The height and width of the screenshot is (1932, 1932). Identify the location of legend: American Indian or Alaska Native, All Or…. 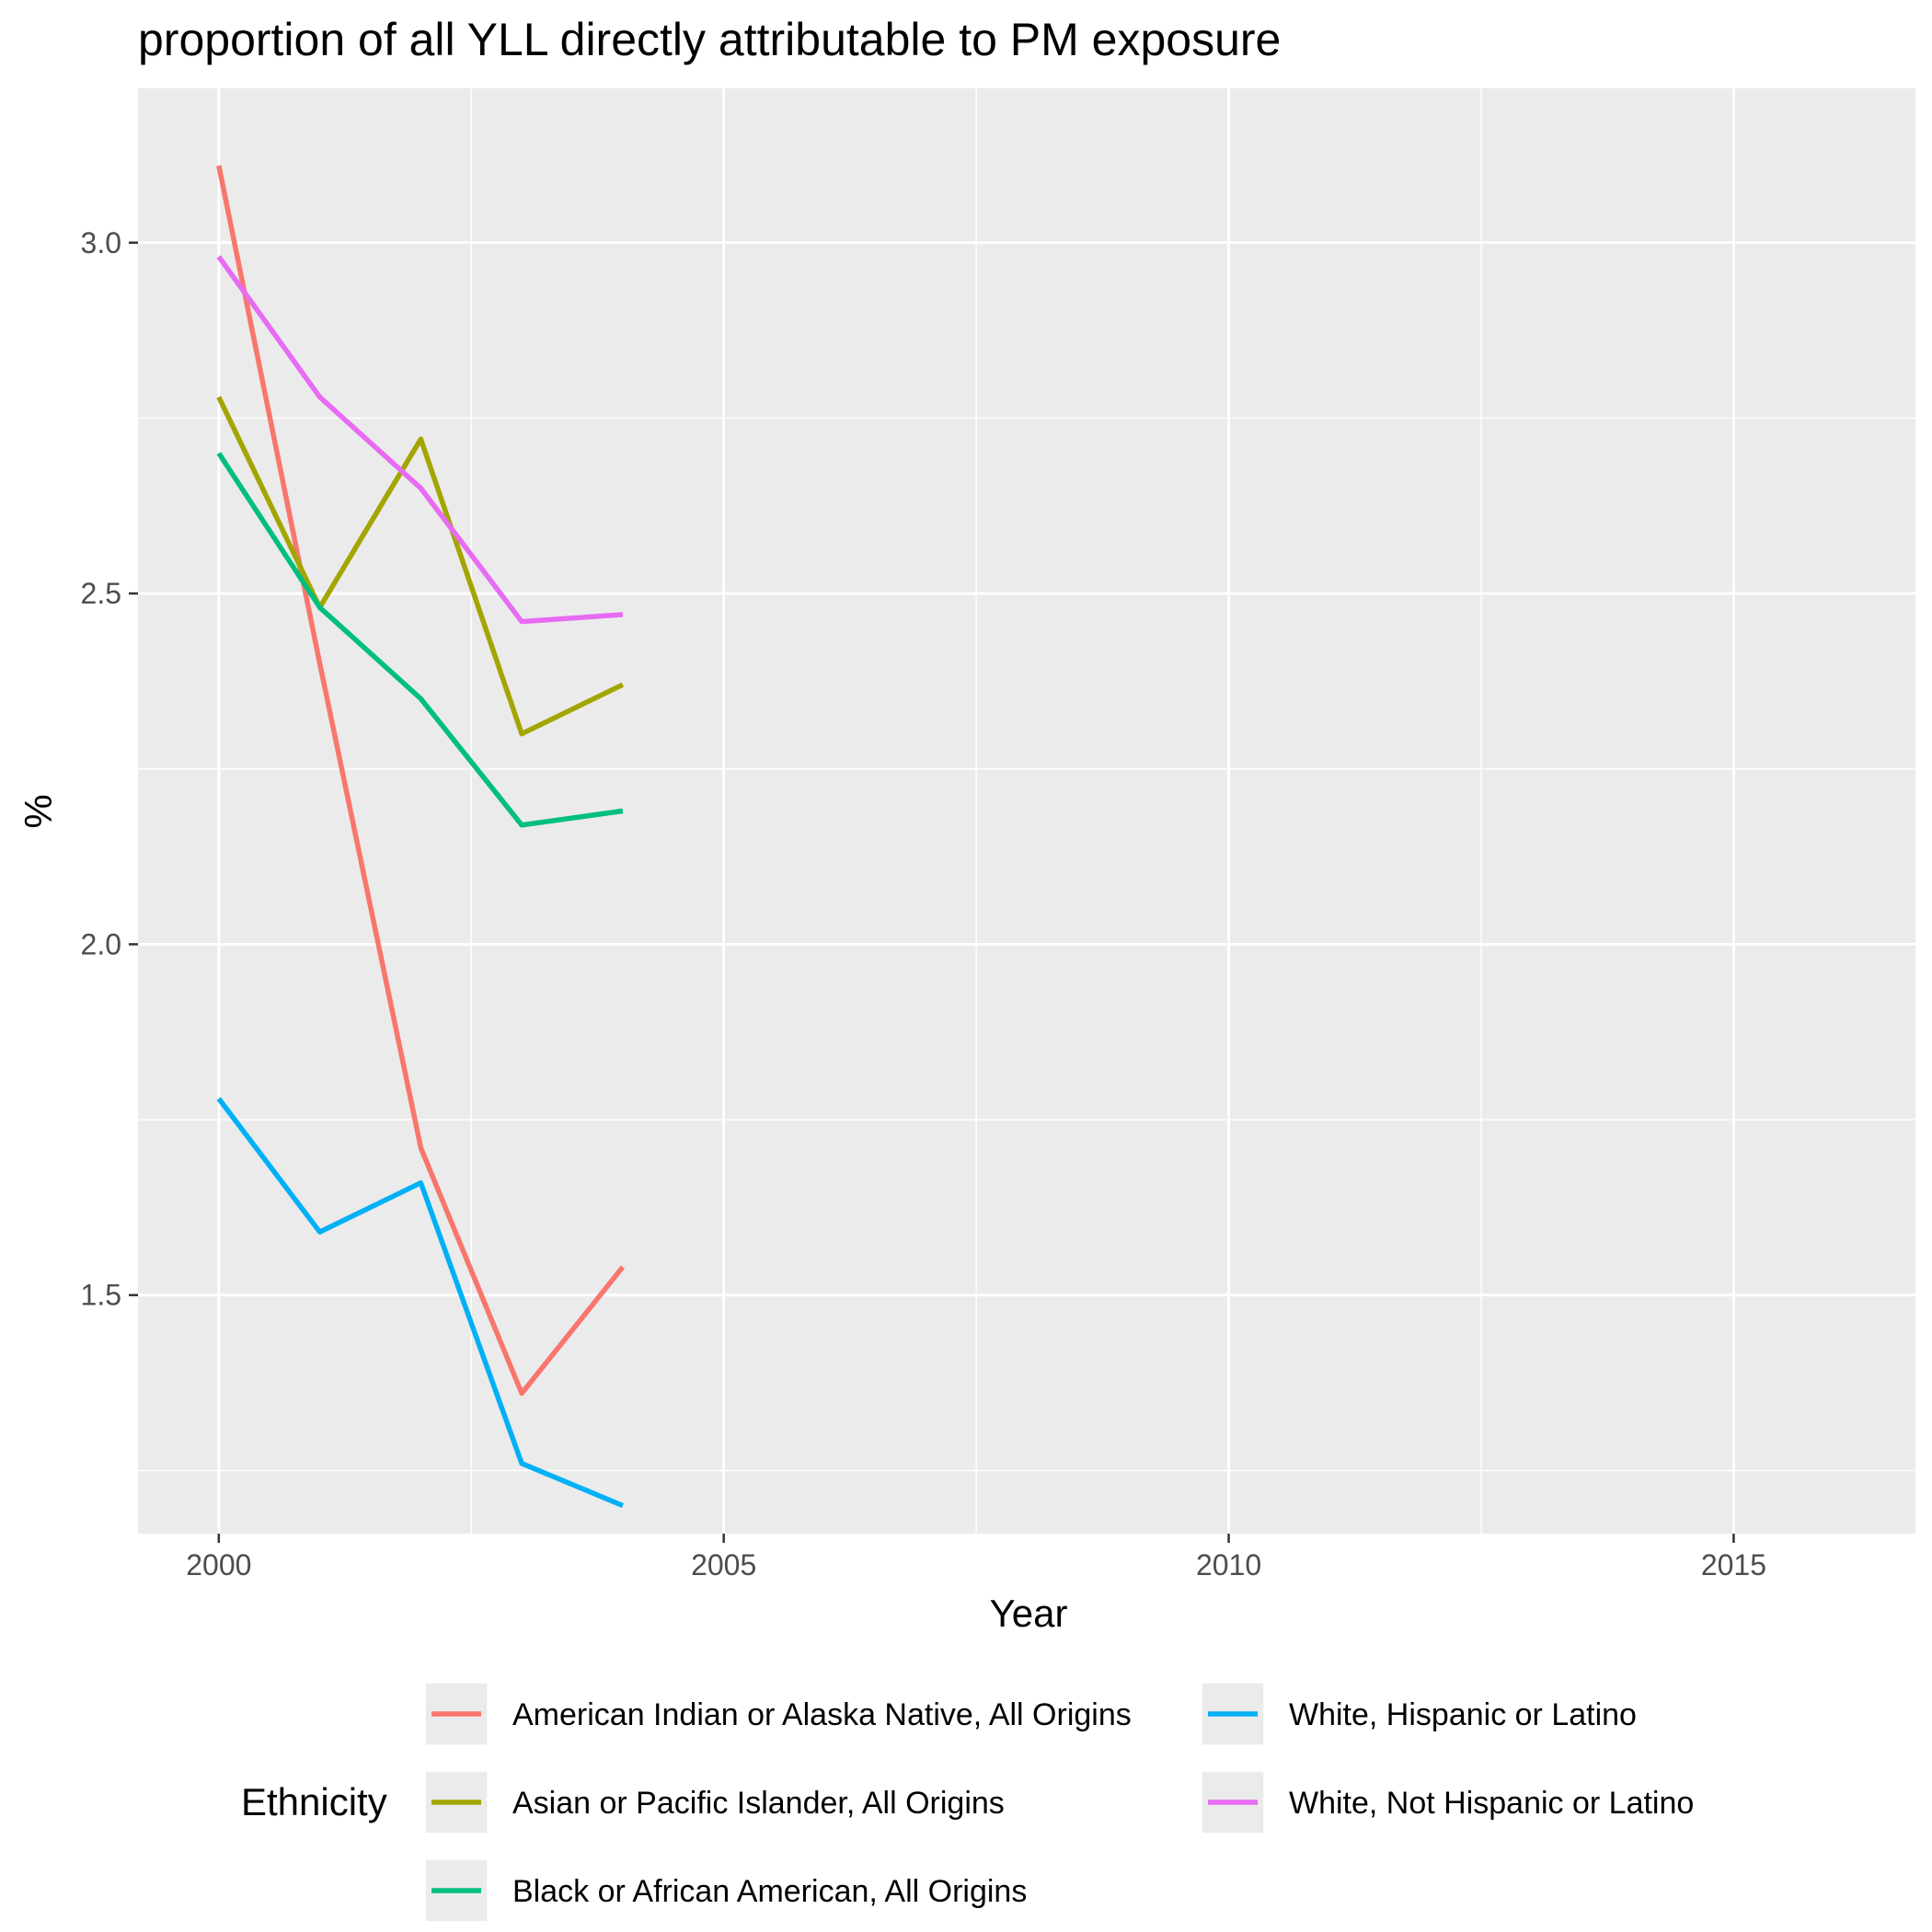
(1059, 1802).